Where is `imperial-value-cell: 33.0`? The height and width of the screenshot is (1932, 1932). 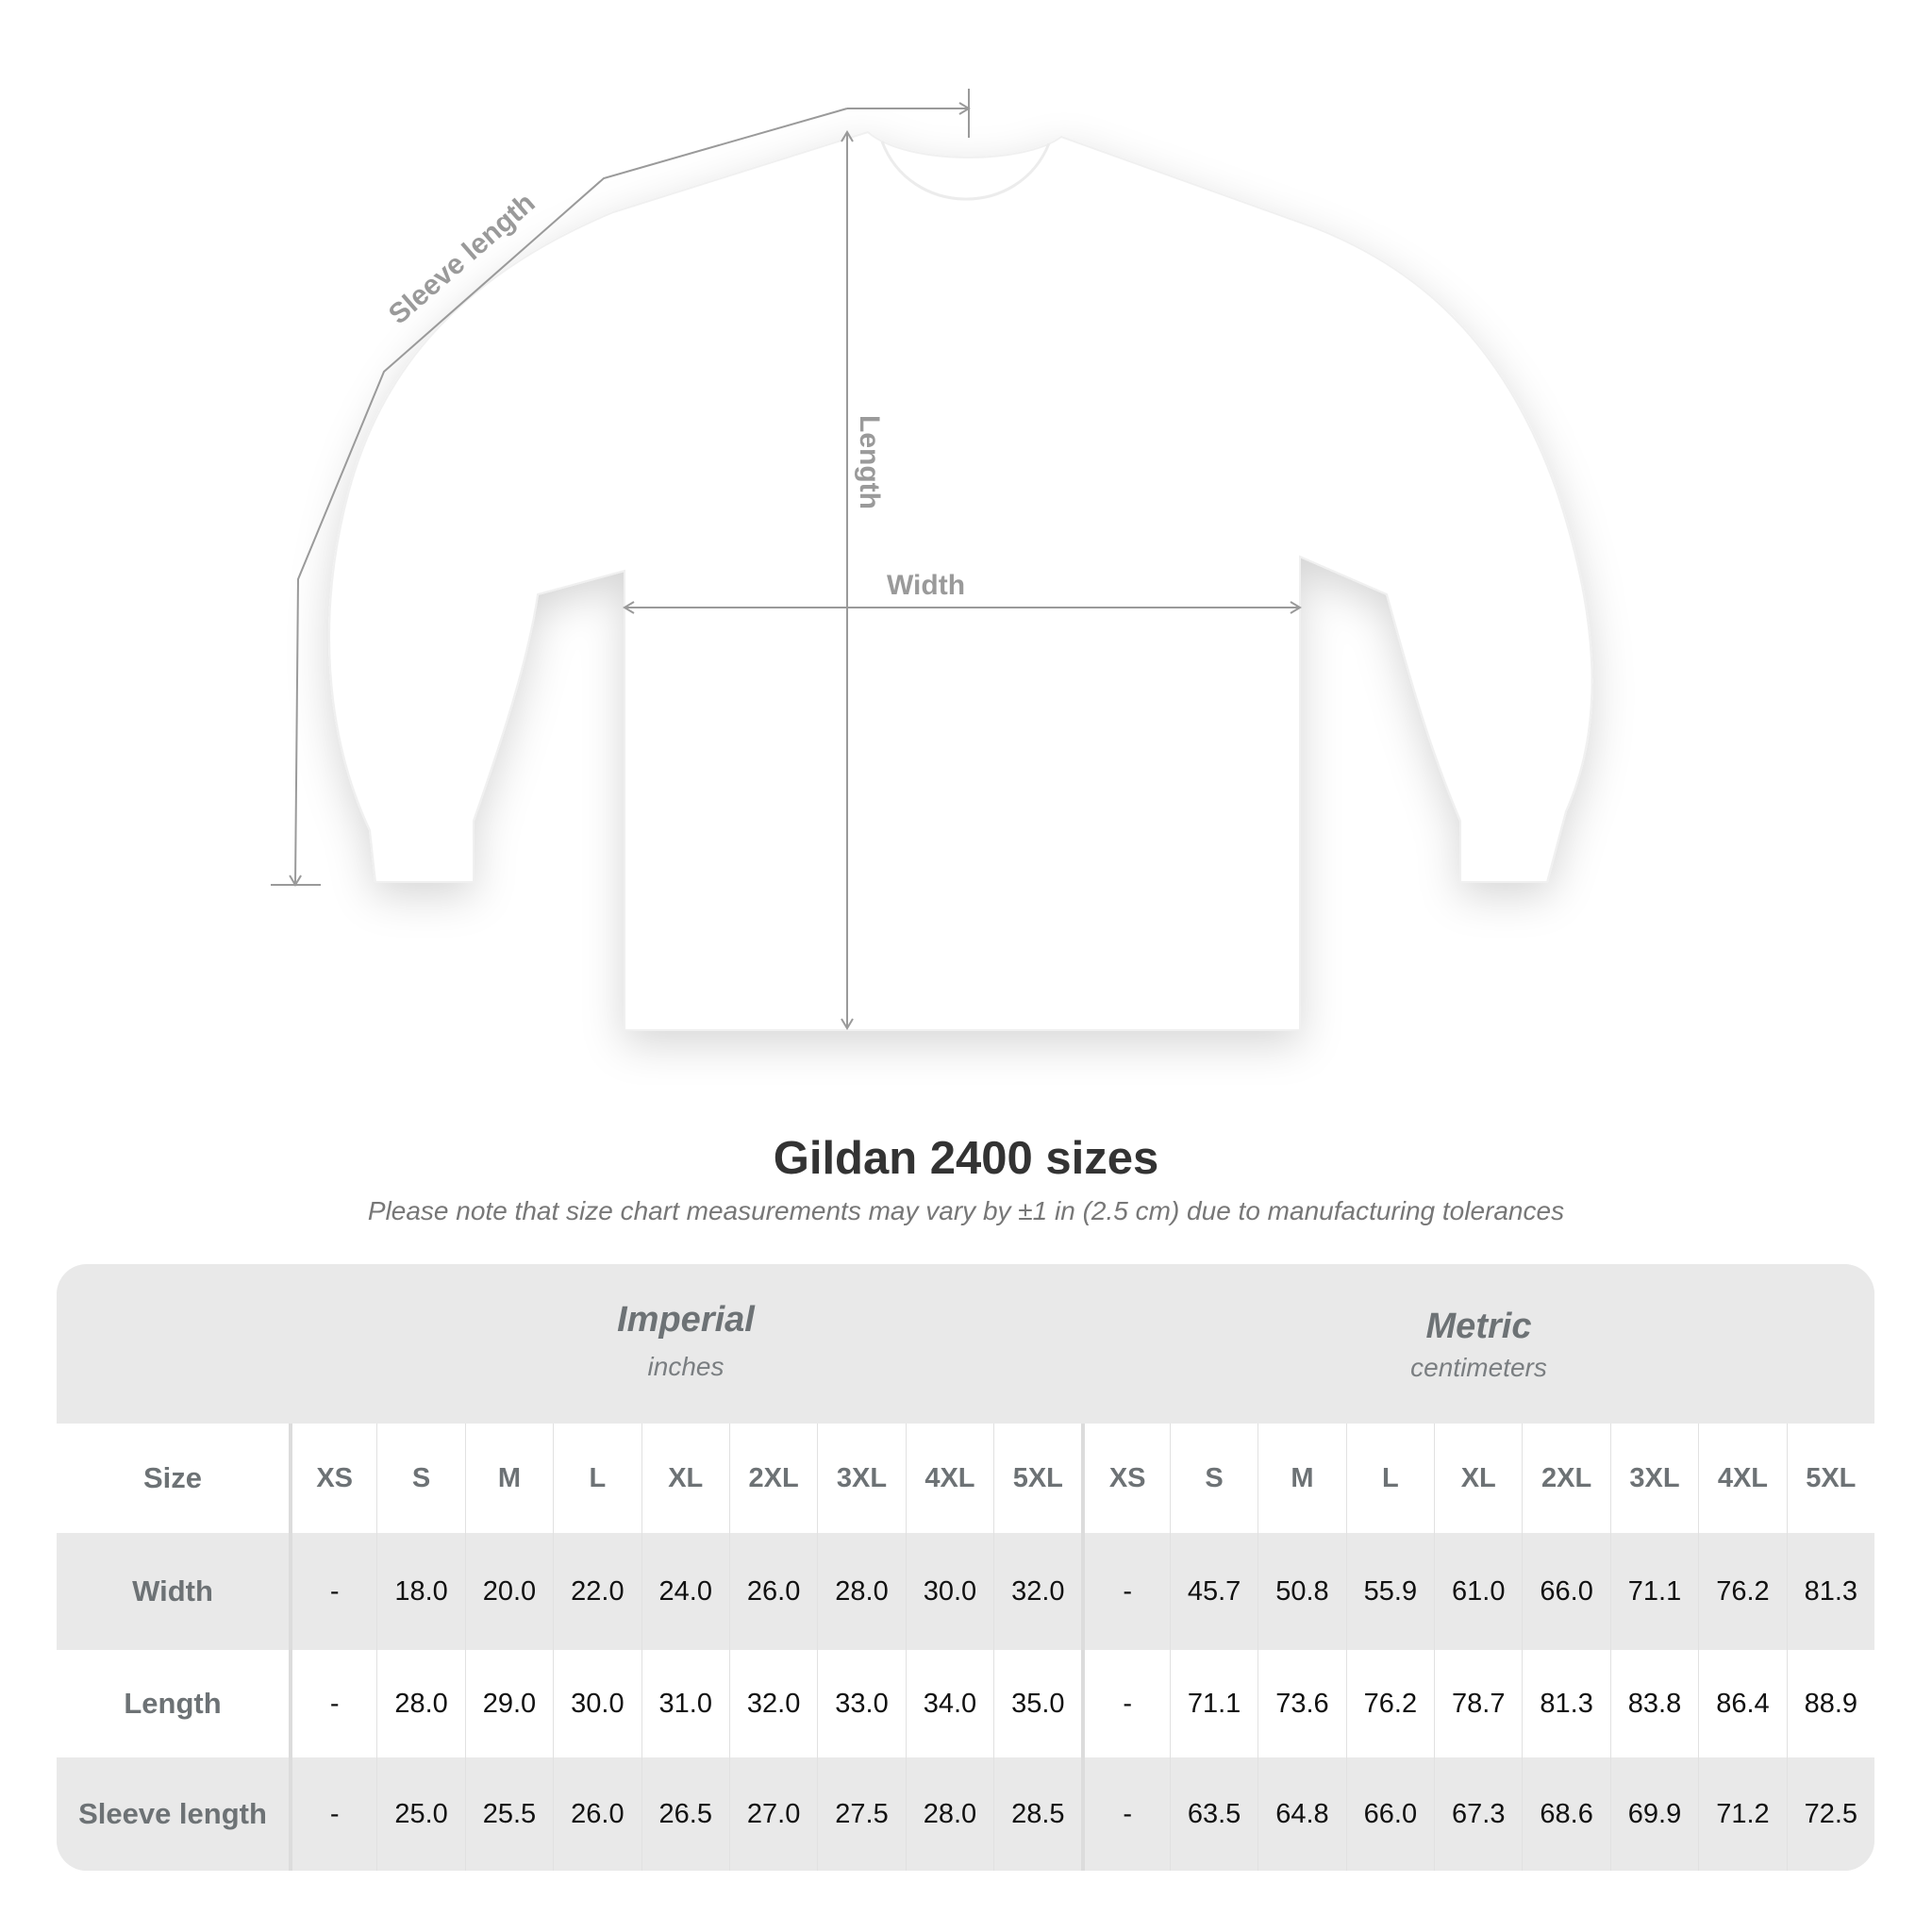
imperial-value-cell: 33.0 is located at coordinates (861, 1704).